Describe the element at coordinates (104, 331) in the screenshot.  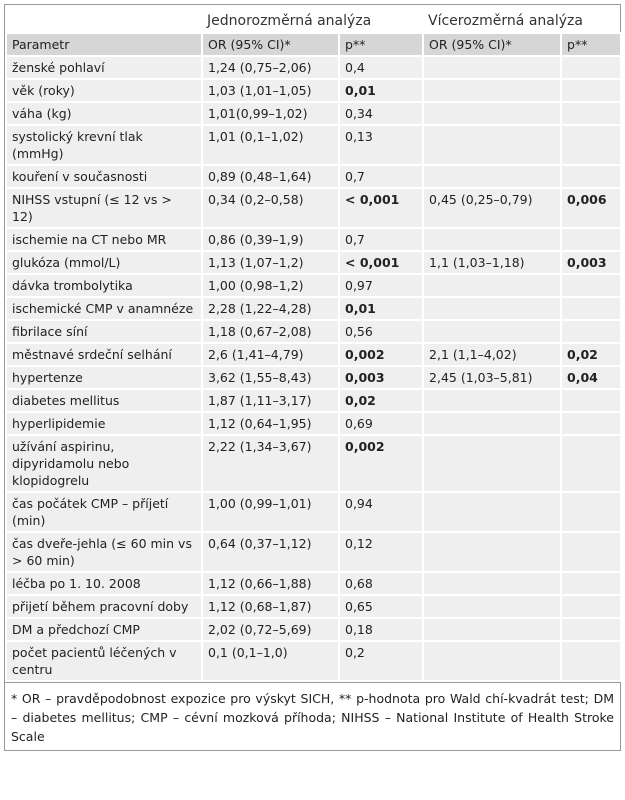
I see `table-cell: fibrilace síní` at that location.